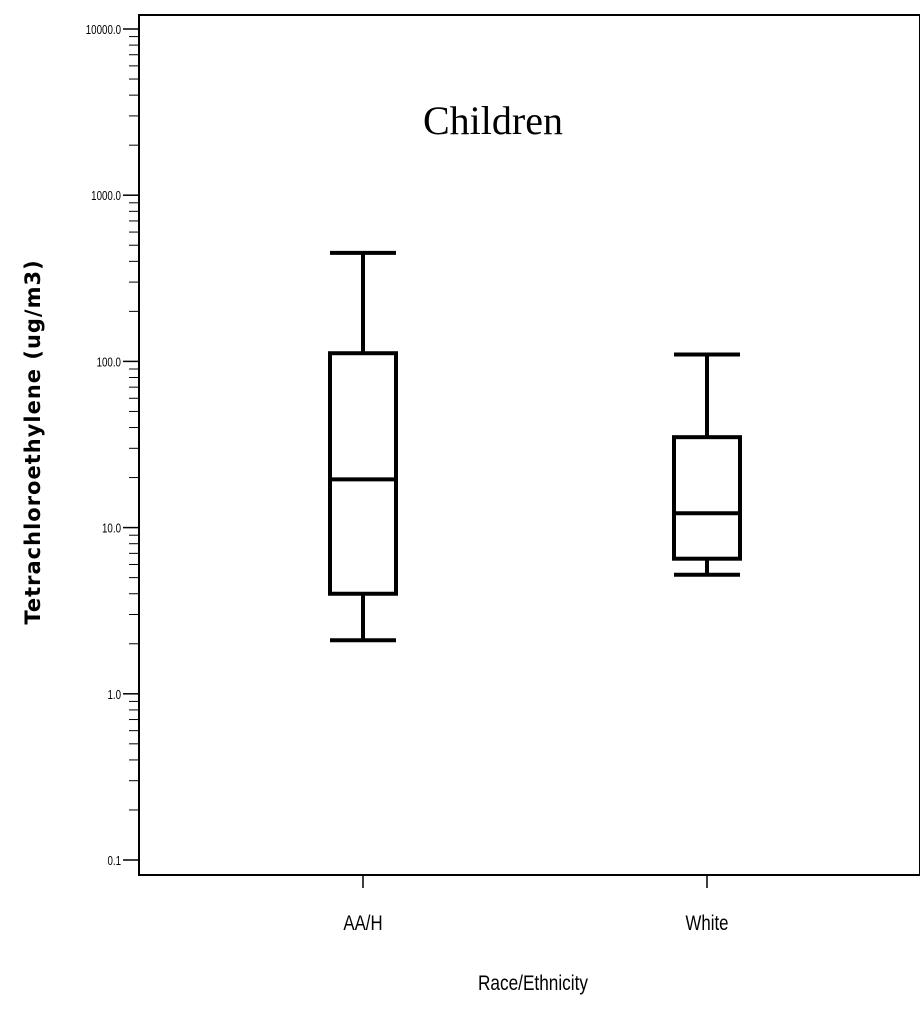 This screenshot has height=1027, width=920. What do you see at coordinates (103, 31) in the screenshot?
I see `y-tick-label: 10000.0` at bounding box center [103, 31].